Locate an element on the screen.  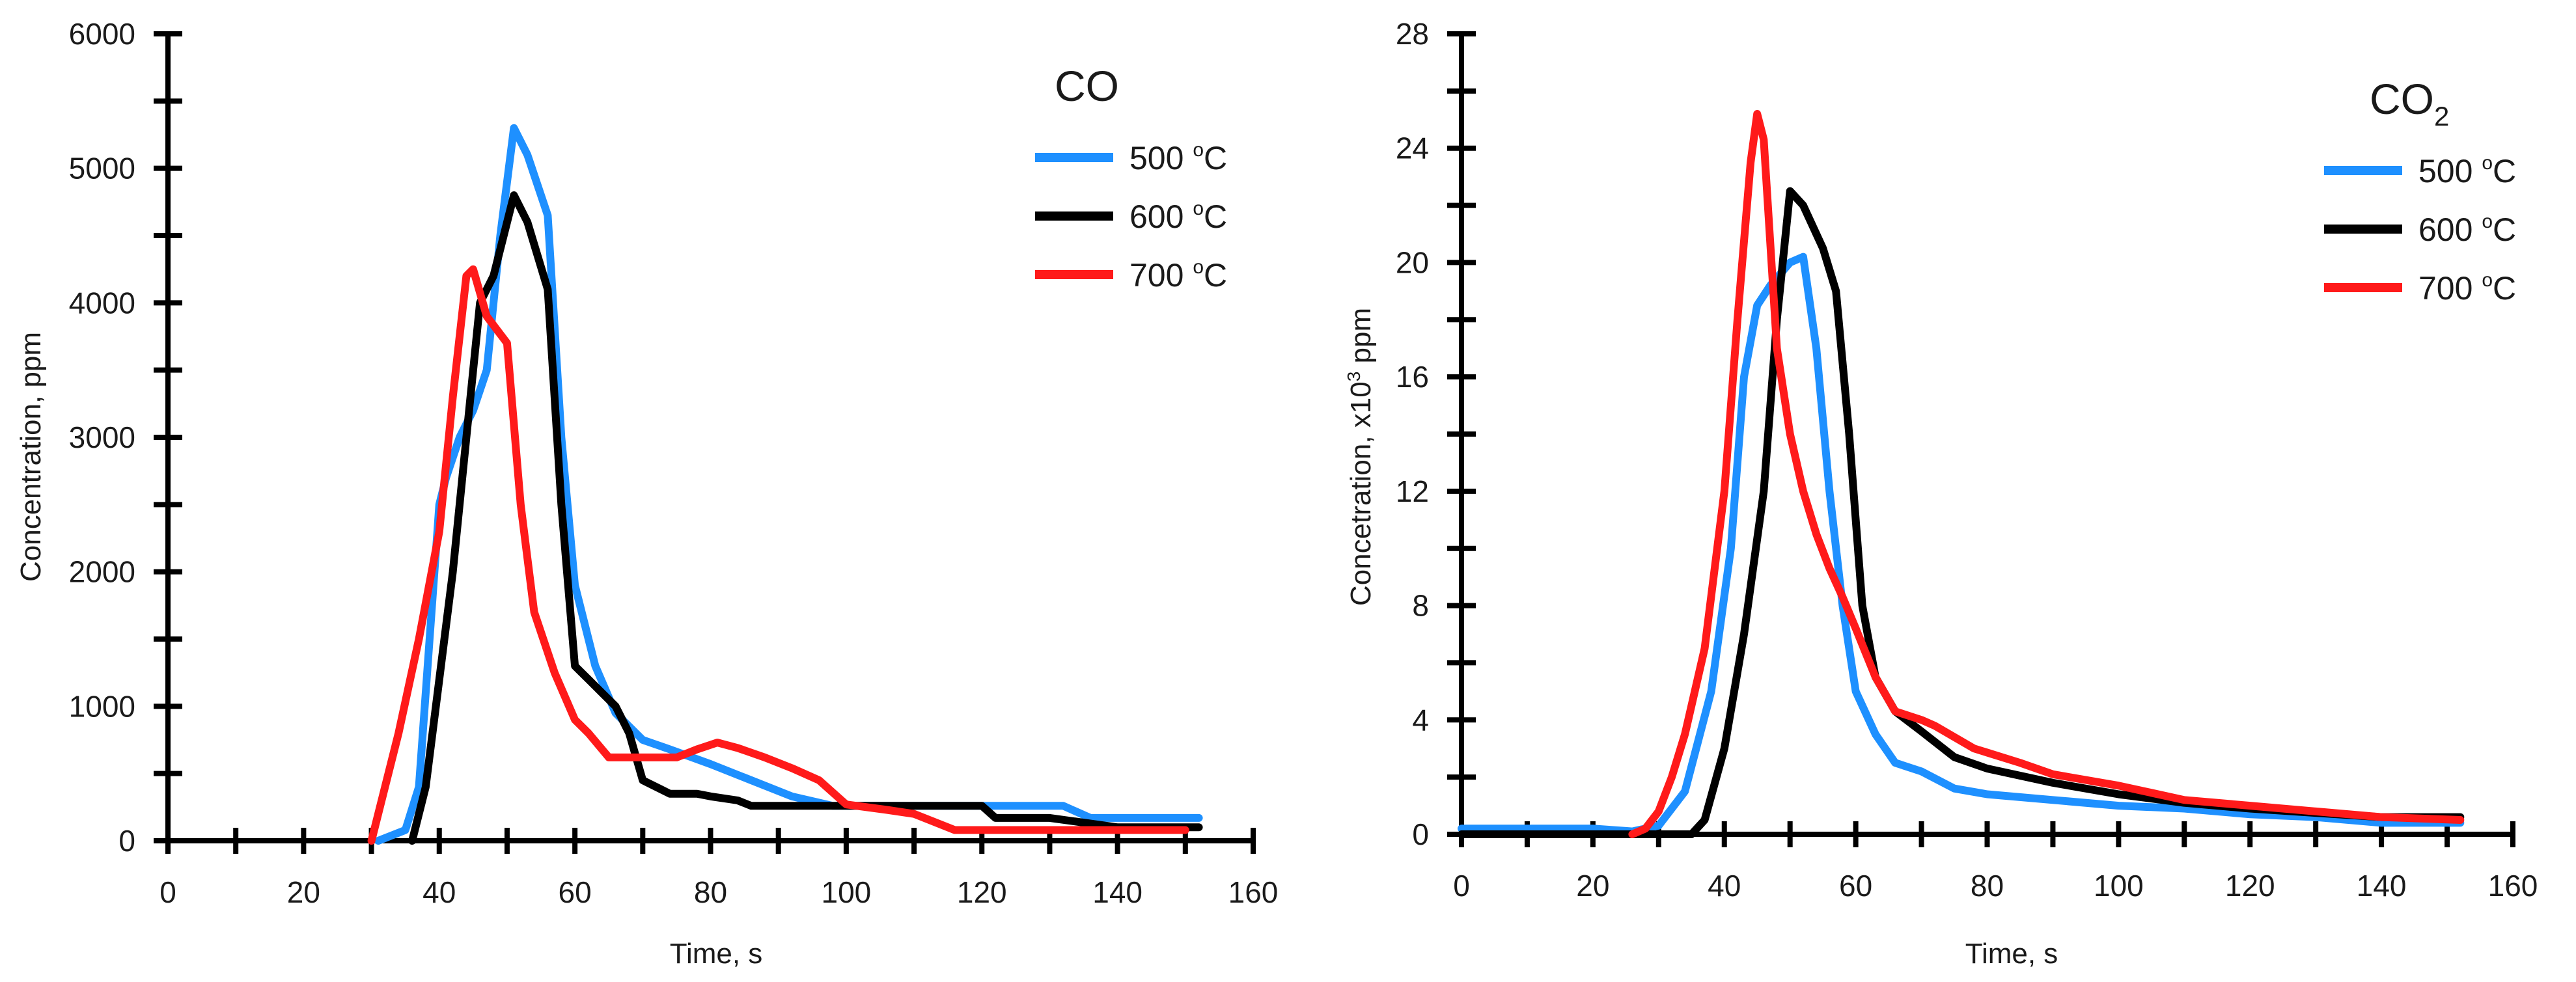
co2-legend: 500 oC 600 oC 700 oC is located at coordinates (2420, 229).